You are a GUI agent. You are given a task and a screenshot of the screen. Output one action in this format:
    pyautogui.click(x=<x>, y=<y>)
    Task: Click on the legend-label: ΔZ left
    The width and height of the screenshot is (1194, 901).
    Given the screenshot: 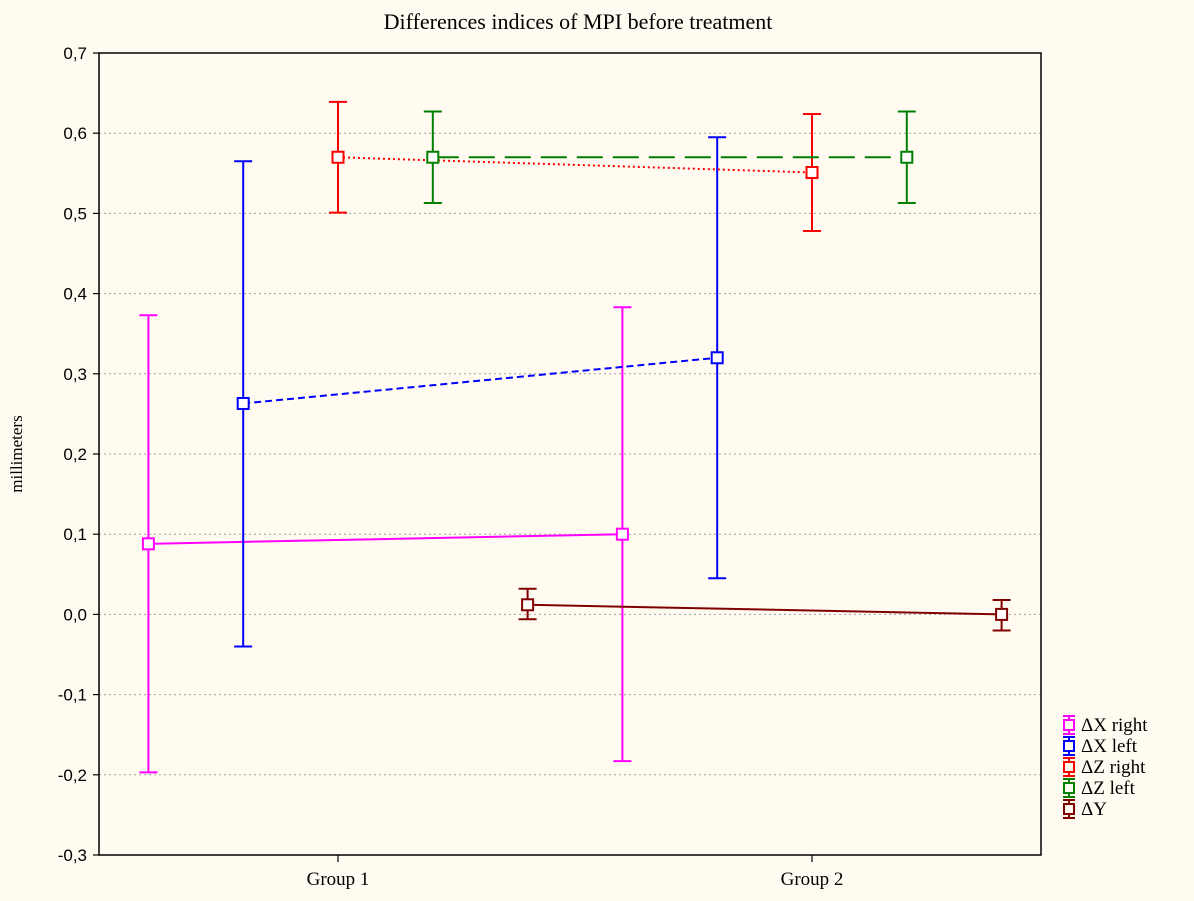 What is the action you would take?
    pyautogui.click(x=1108, y=788)
    